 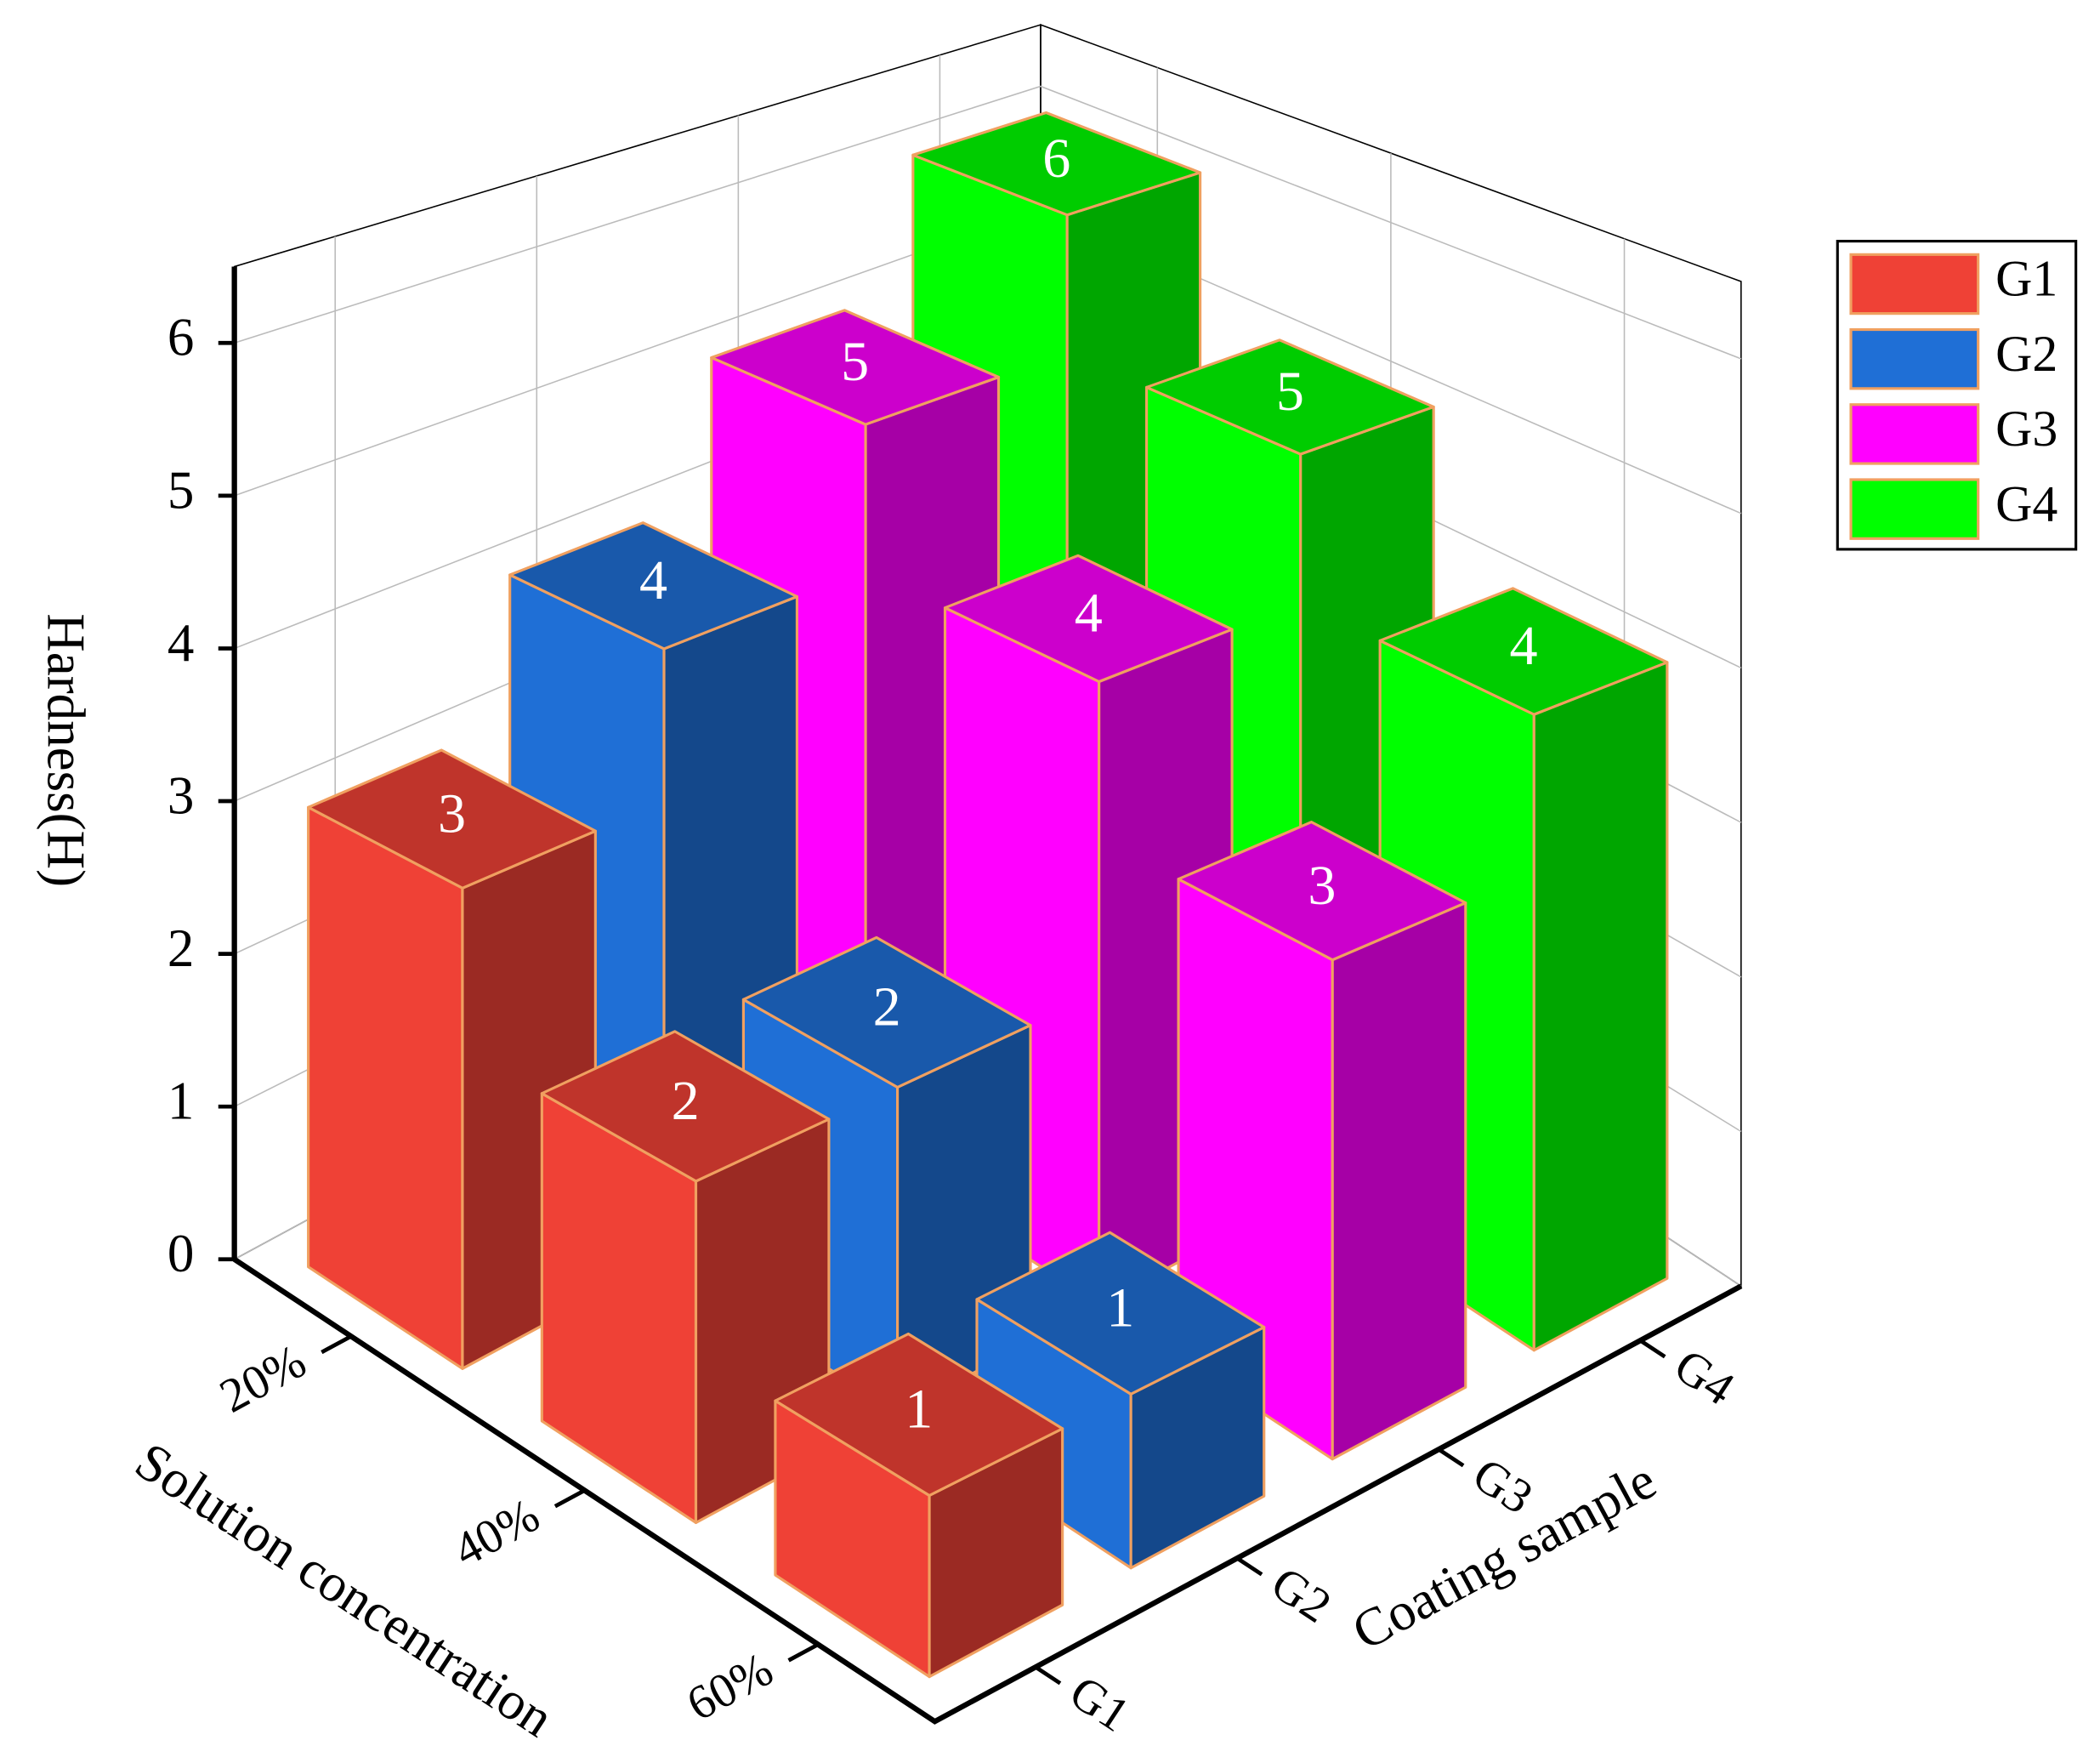 What do you see at coordinates (181, 795) in the screenshot?
I see `y-tick-label: 3` at bounding box center [181, 795].